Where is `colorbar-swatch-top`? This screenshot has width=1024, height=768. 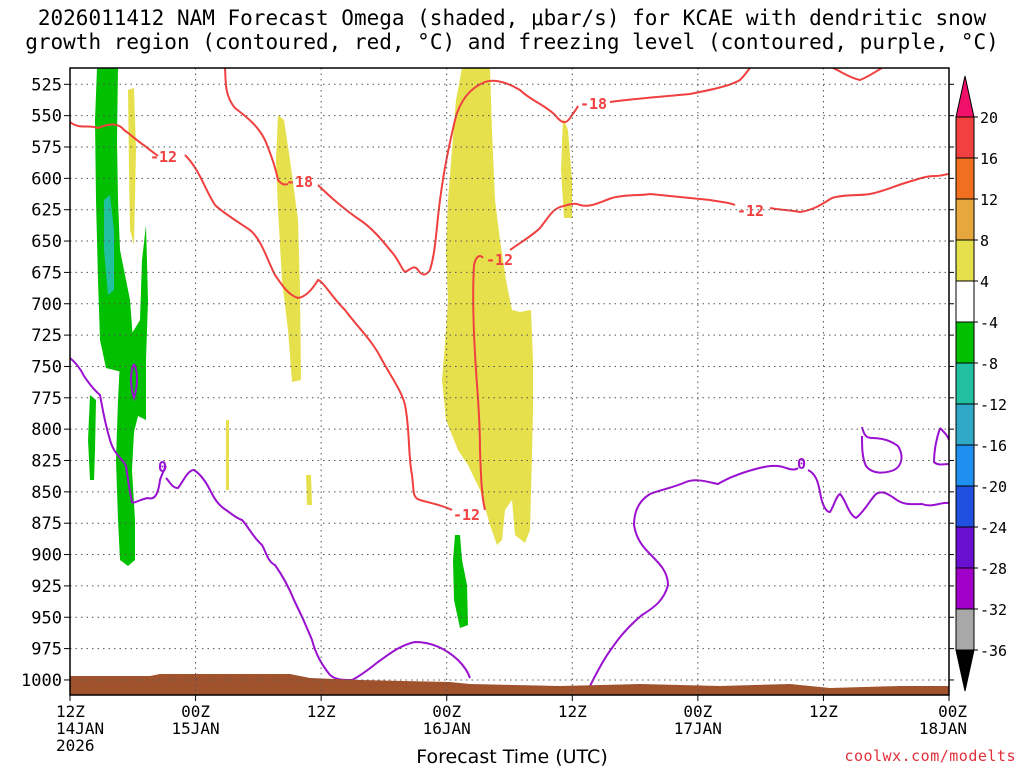 colorbar-swatch-top is located at coordinates (965, 96).